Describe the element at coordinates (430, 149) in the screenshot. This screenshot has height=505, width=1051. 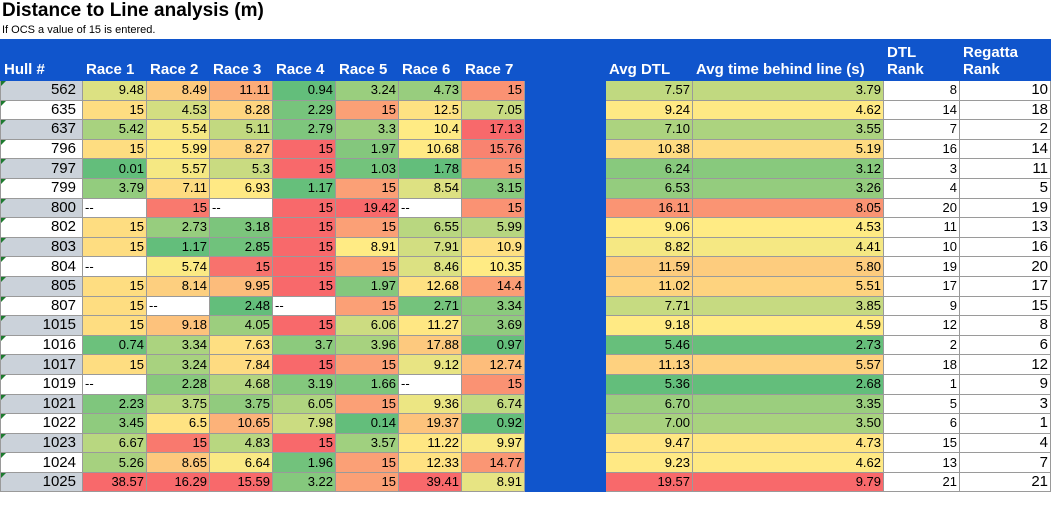
I see `race-6-cell: 10.68` at that location.